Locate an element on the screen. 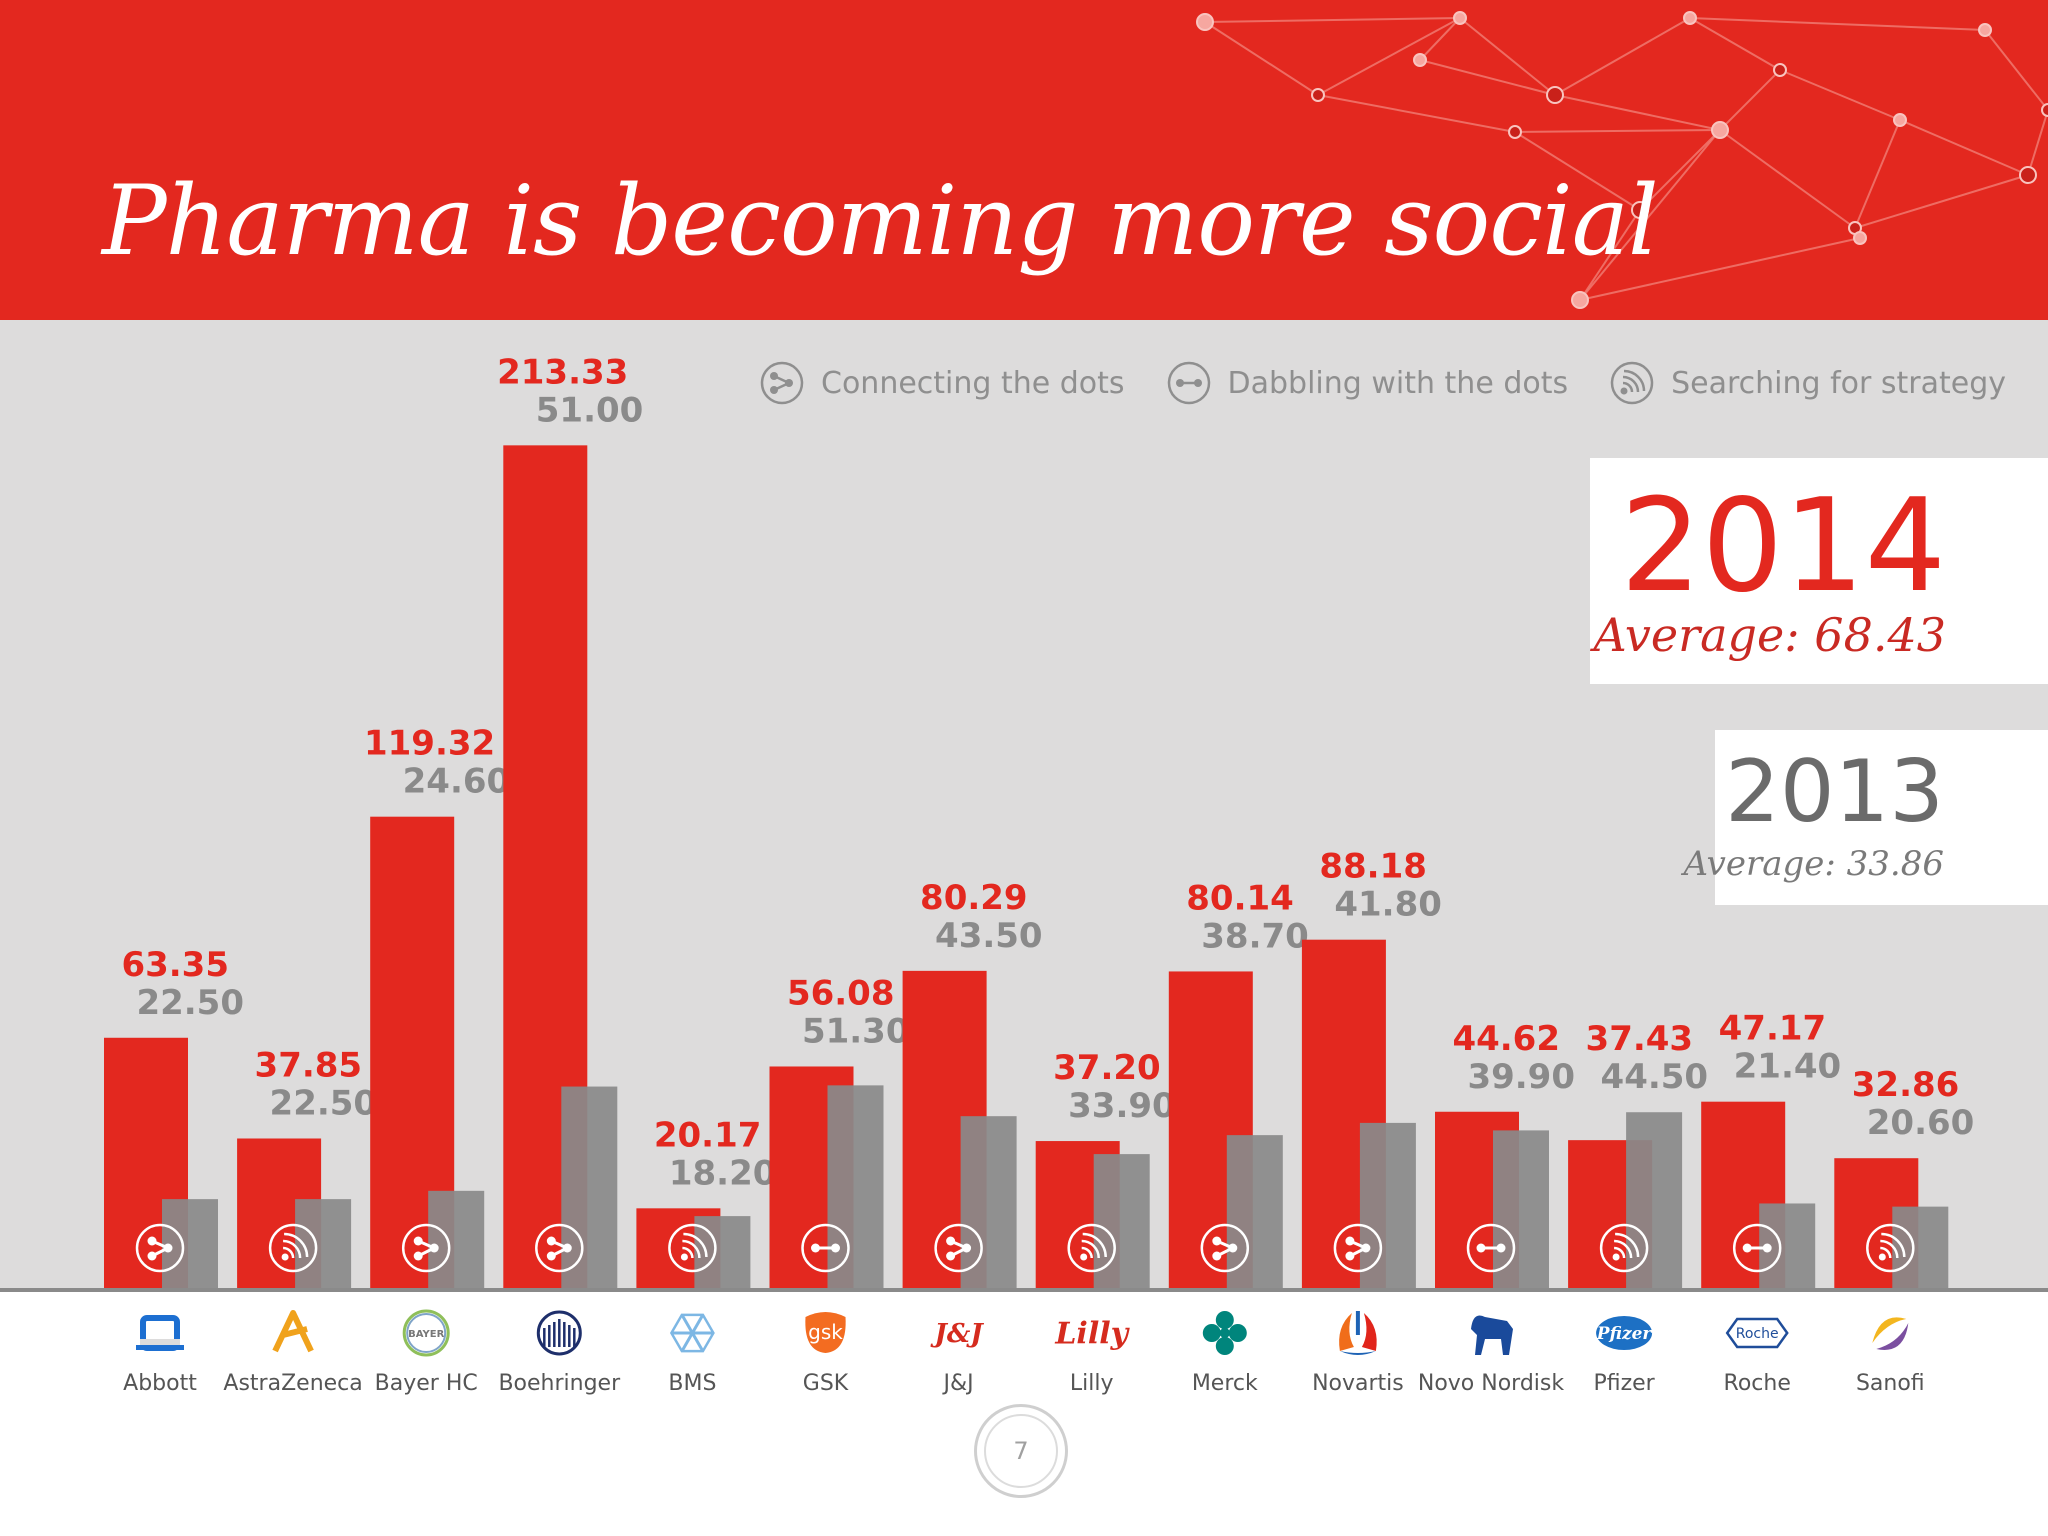 The image size is (2048, 1536). svg-text: BAYER is located at coordinates (426, 1334).